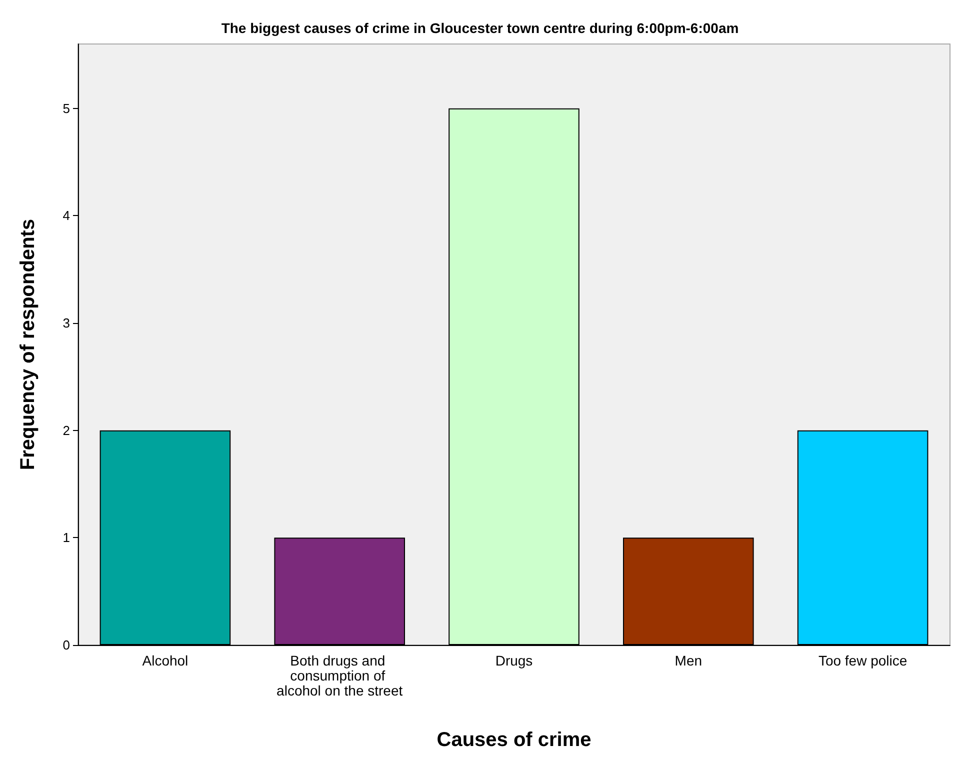  I want to click on y-tick-label: 3, so click(66, 323).